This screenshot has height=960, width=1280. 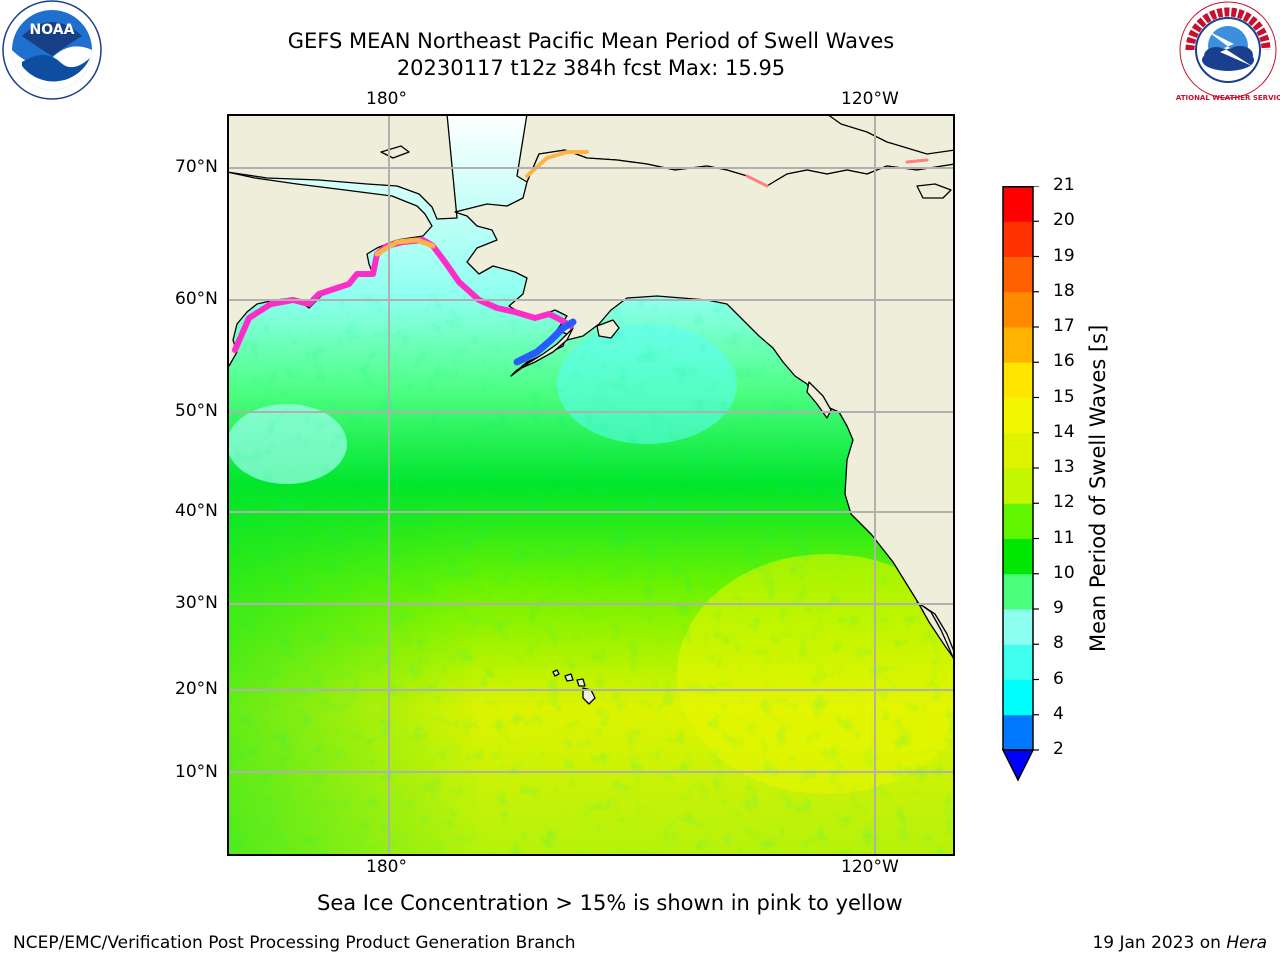 I want to click on land-arctic-islands, so click(x=890, y=134).